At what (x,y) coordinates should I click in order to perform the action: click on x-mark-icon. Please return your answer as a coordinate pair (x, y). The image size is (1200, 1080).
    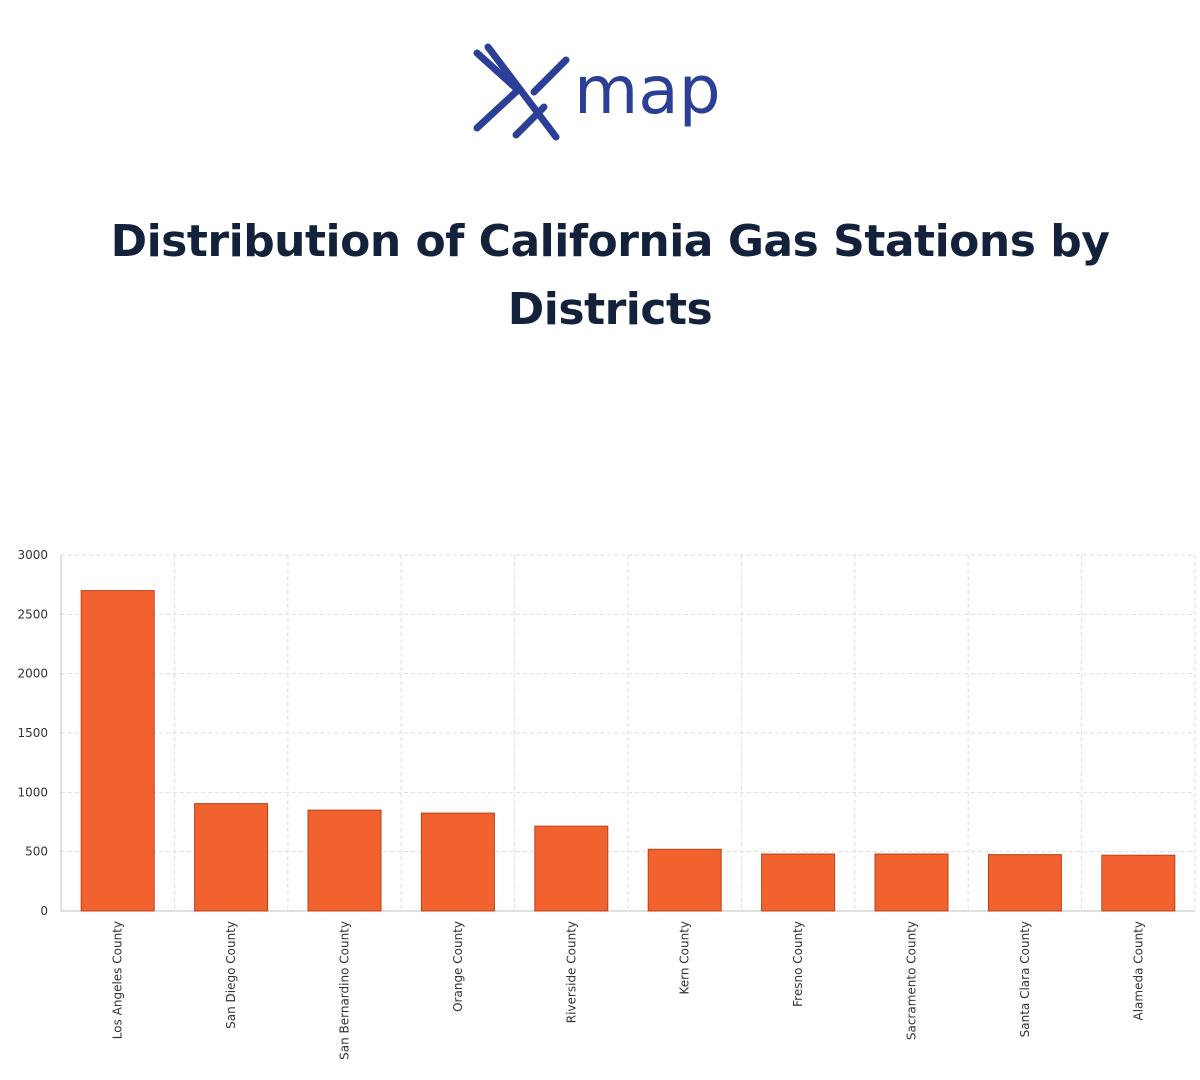
    Looking at the image, I should click on (521, 92).